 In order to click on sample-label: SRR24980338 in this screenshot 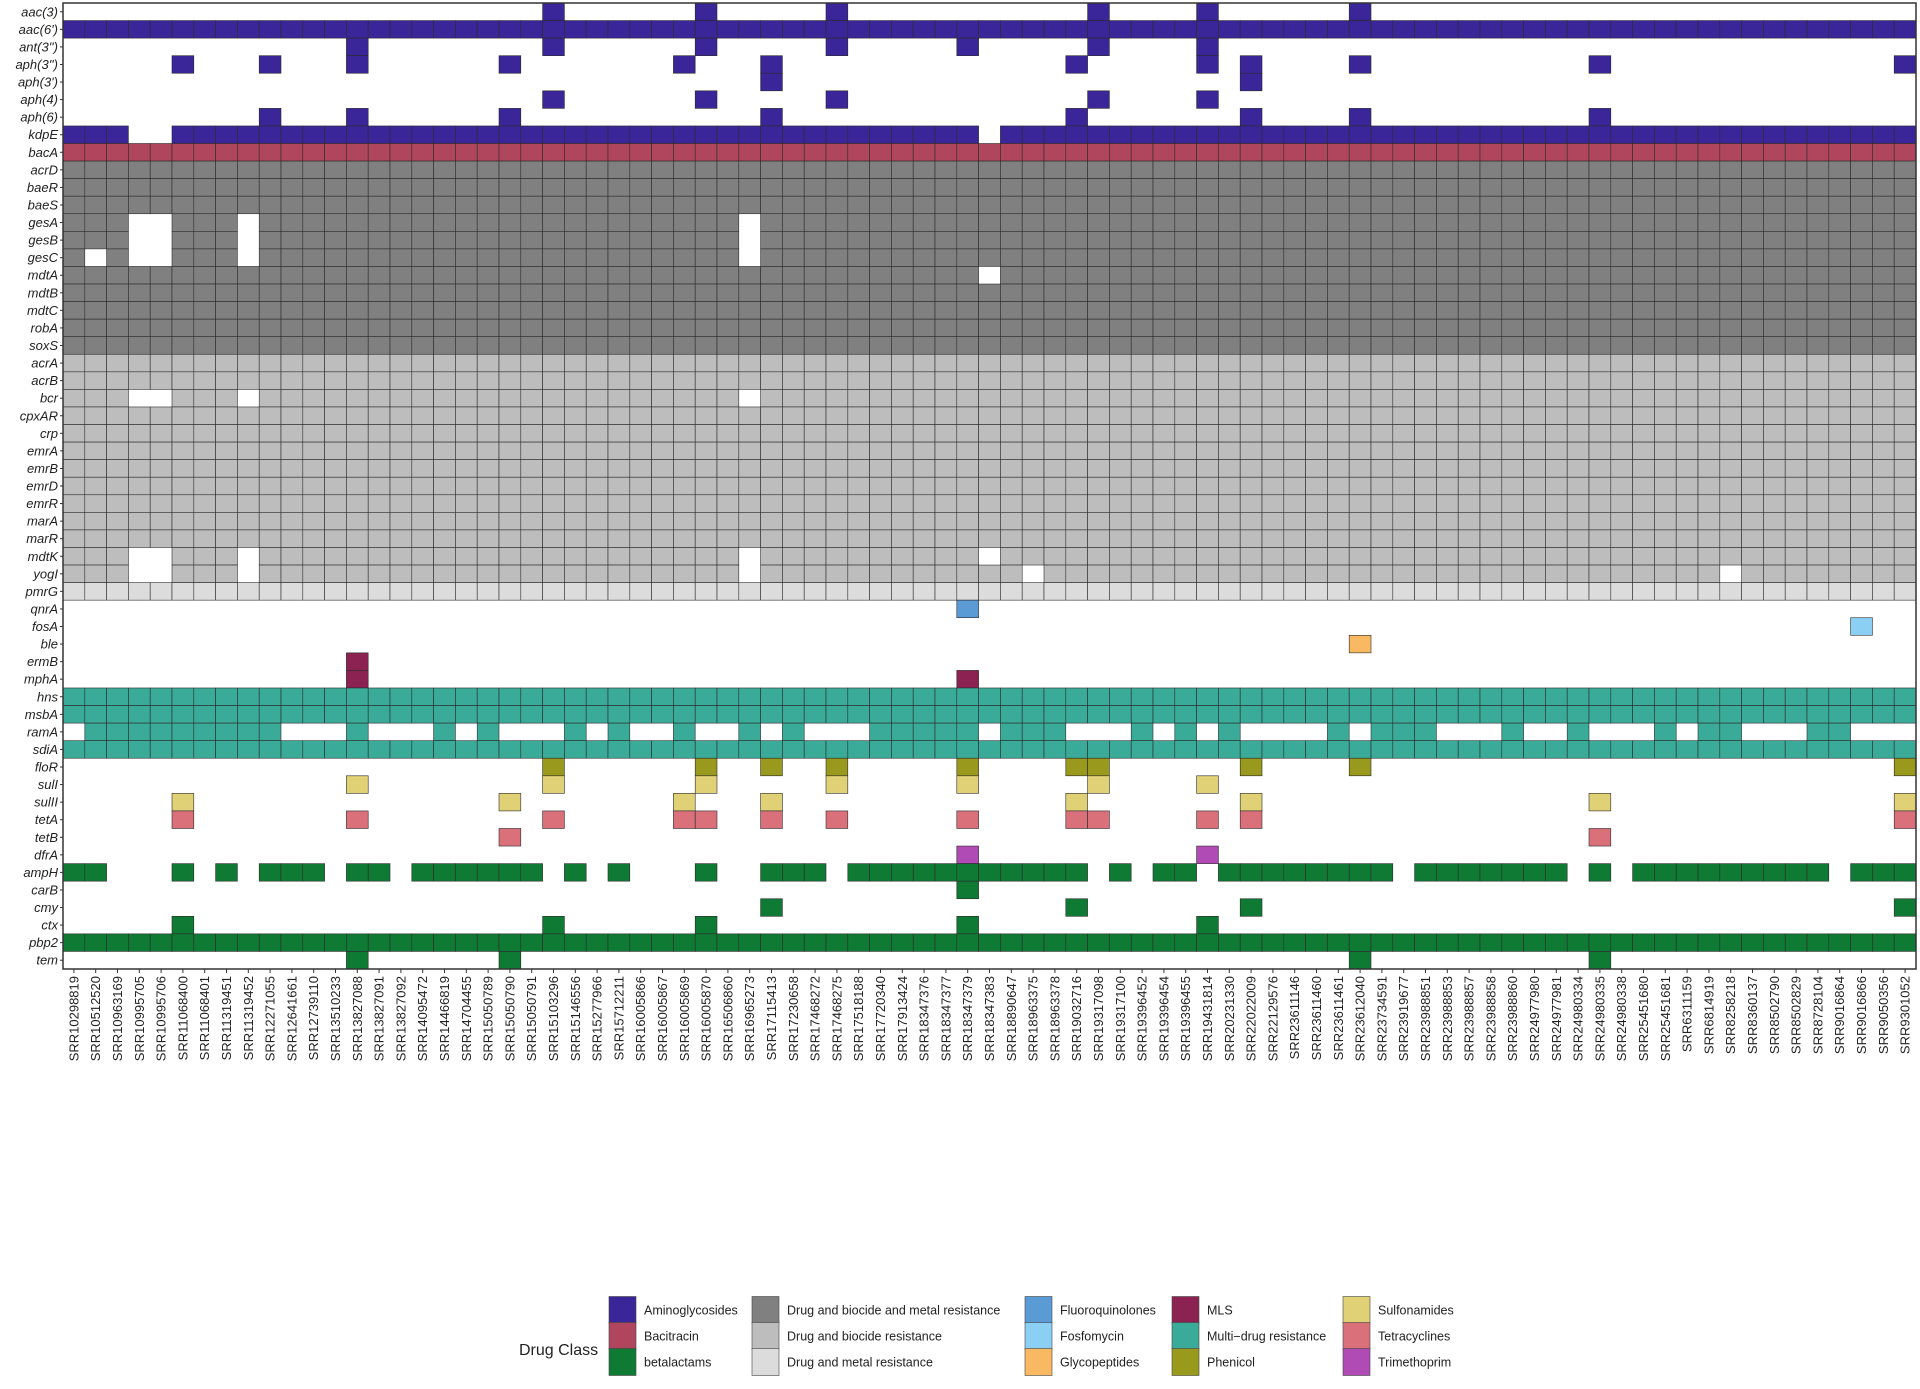, I will do `click(1621, 1018)`.